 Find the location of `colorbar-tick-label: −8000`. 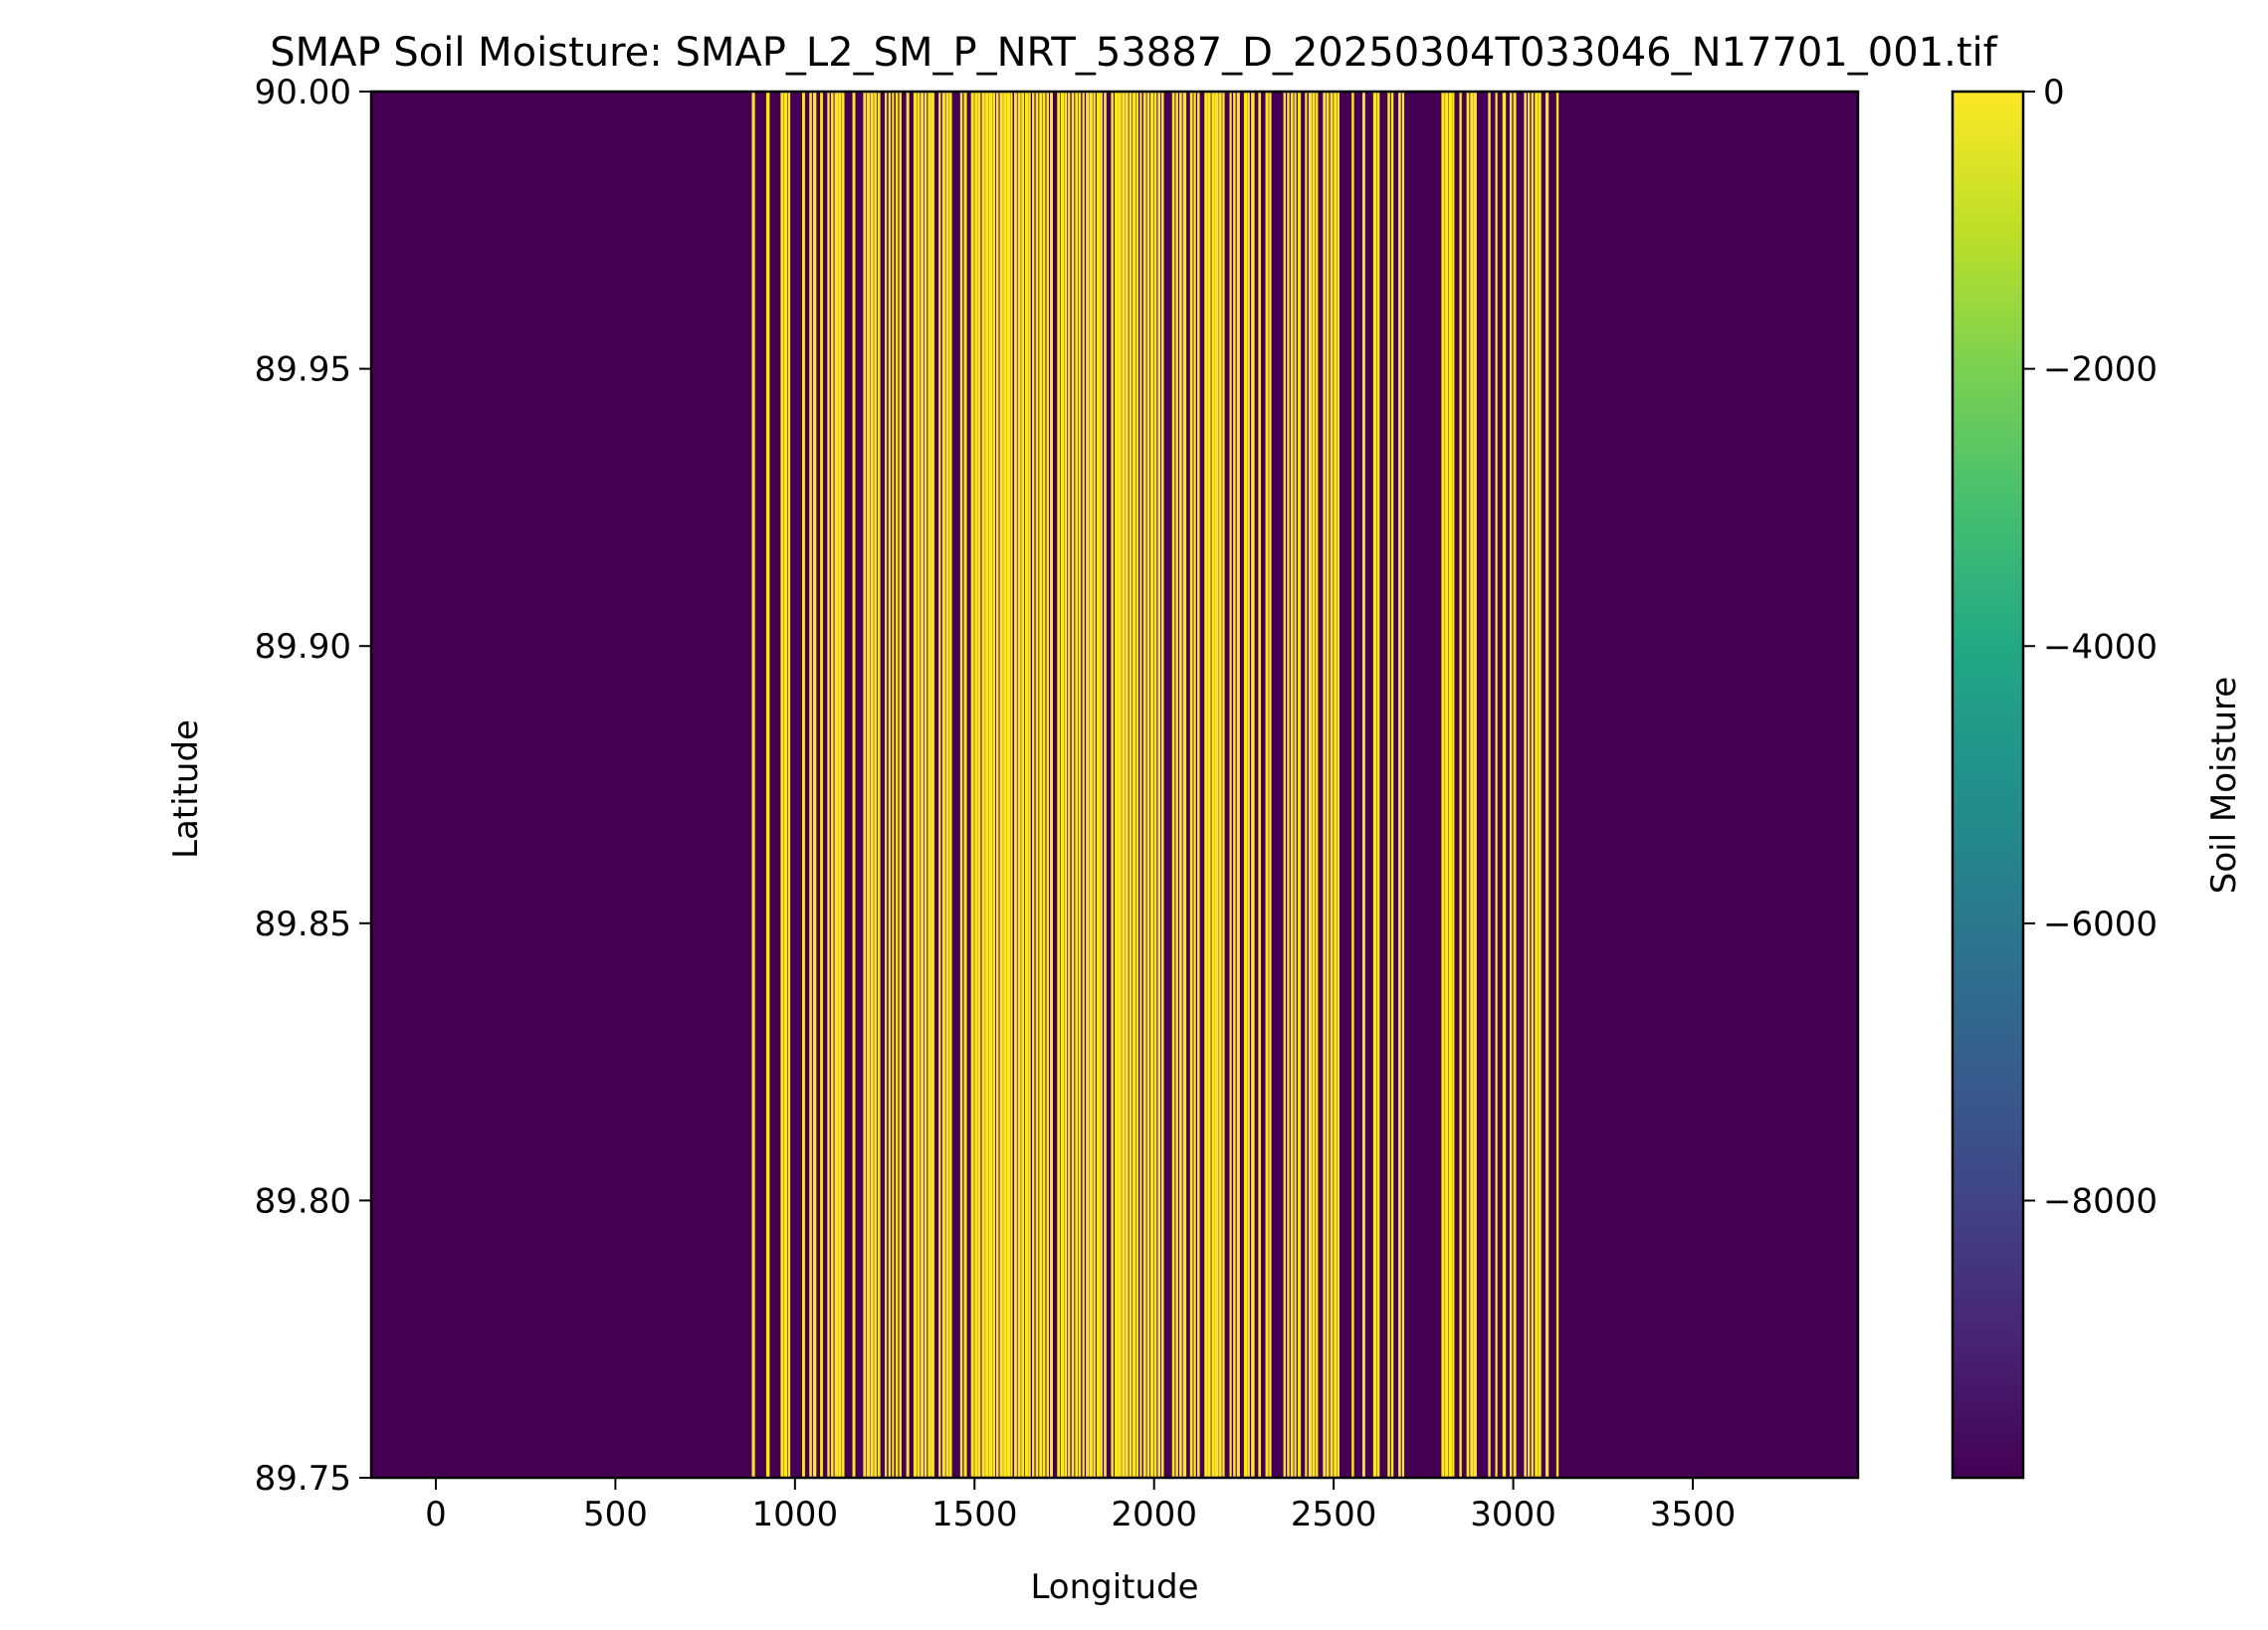

colorbar-tick-label: −8000 is located at coordinates (2100, 1202).